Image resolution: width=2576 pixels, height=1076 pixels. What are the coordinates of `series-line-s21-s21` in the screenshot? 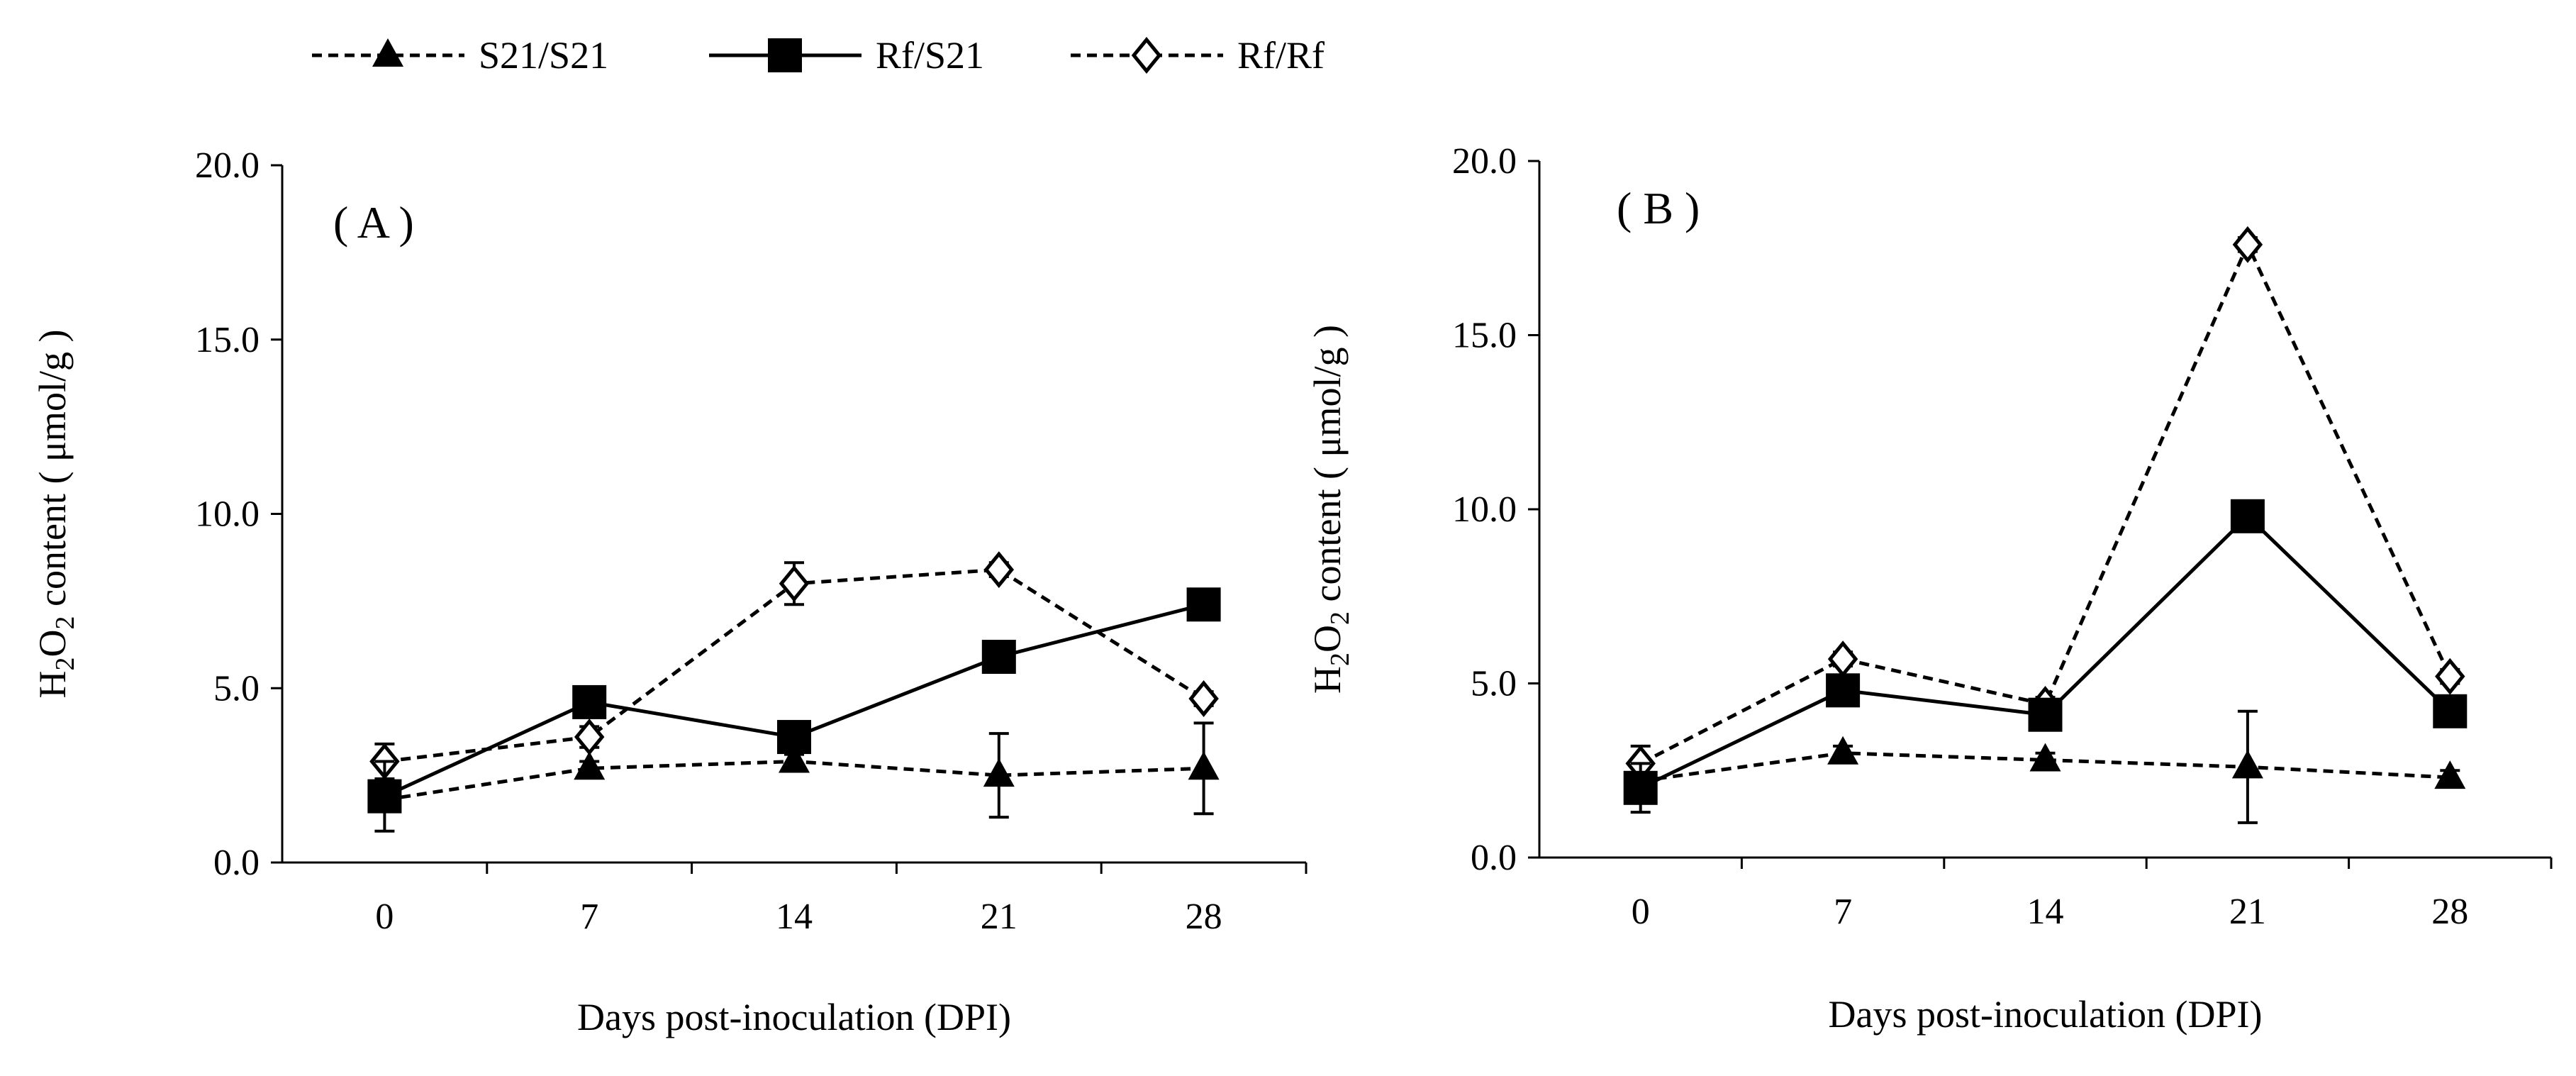 It's located at (2045, 767).